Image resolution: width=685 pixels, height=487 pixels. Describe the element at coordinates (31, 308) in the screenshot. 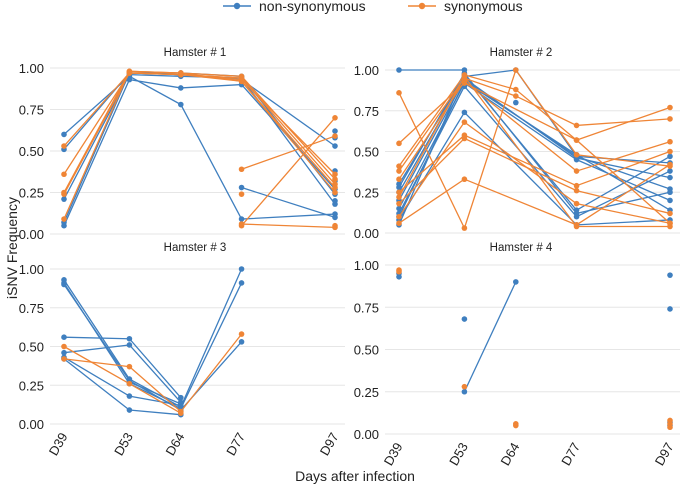

I see `y-tick-label: 0.75` at that location.